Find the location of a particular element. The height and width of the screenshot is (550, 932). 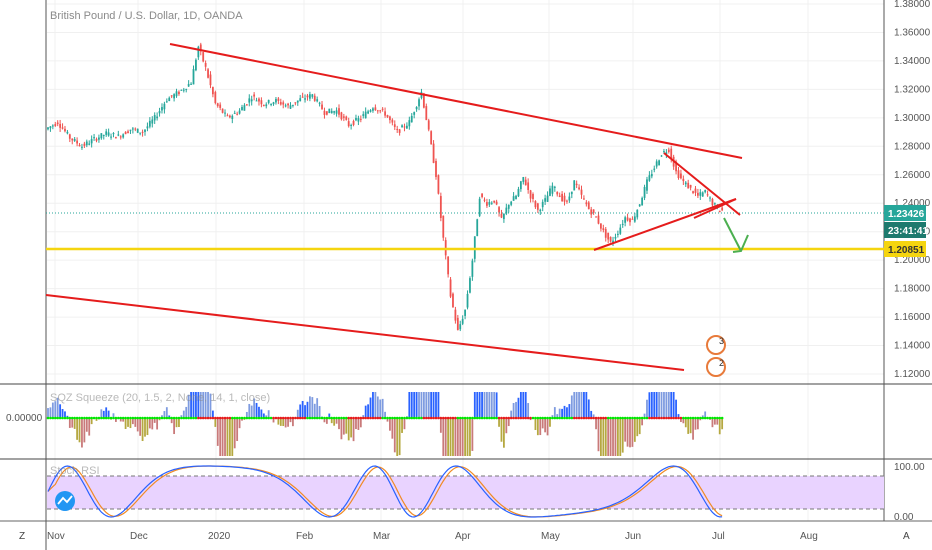

time-axis: Nov Dec 2020 Feb Mar Apr May Jun Jul Aug is located at coordinates (432, 536).